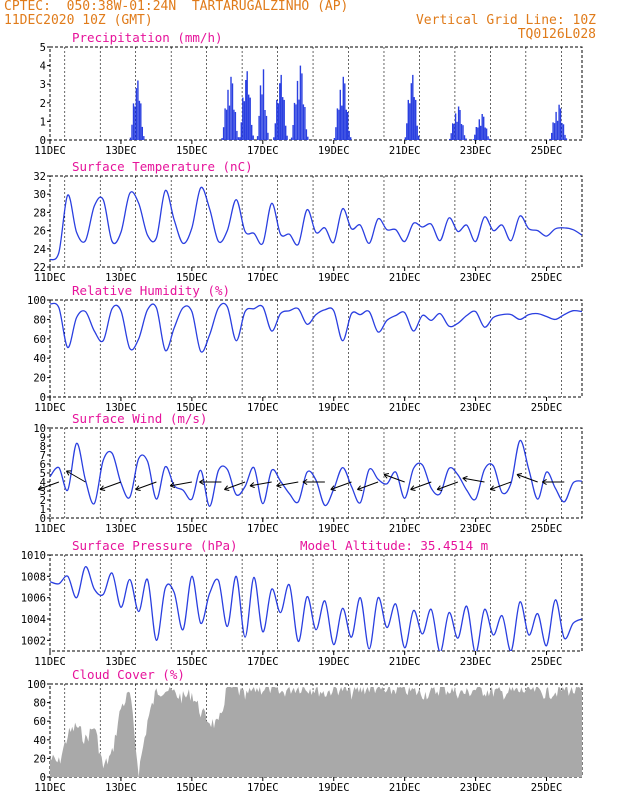 The height and width of the screenshot is (800, 618). Describe the element at coordinates (33, 599) in the screenshot. I see `y-tick-label: 1006` at that location.